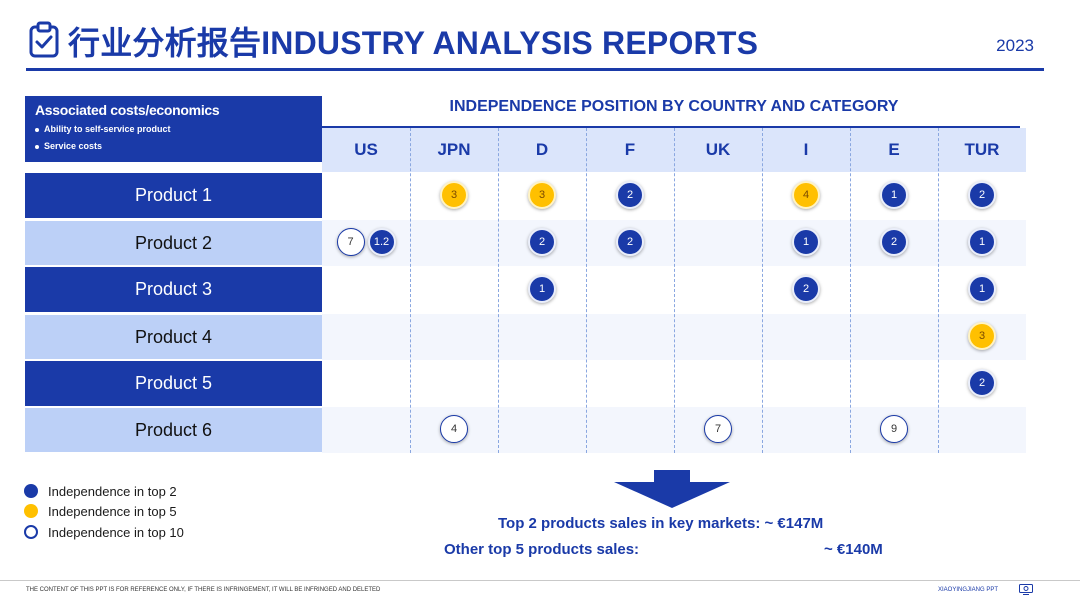 This screenshot has height=608, width=1080. What do you see at coordinates (127, 110) in the screenshot?
I see `associated-costs-title: Associated costs/economics` at bounding box center [127, 110].